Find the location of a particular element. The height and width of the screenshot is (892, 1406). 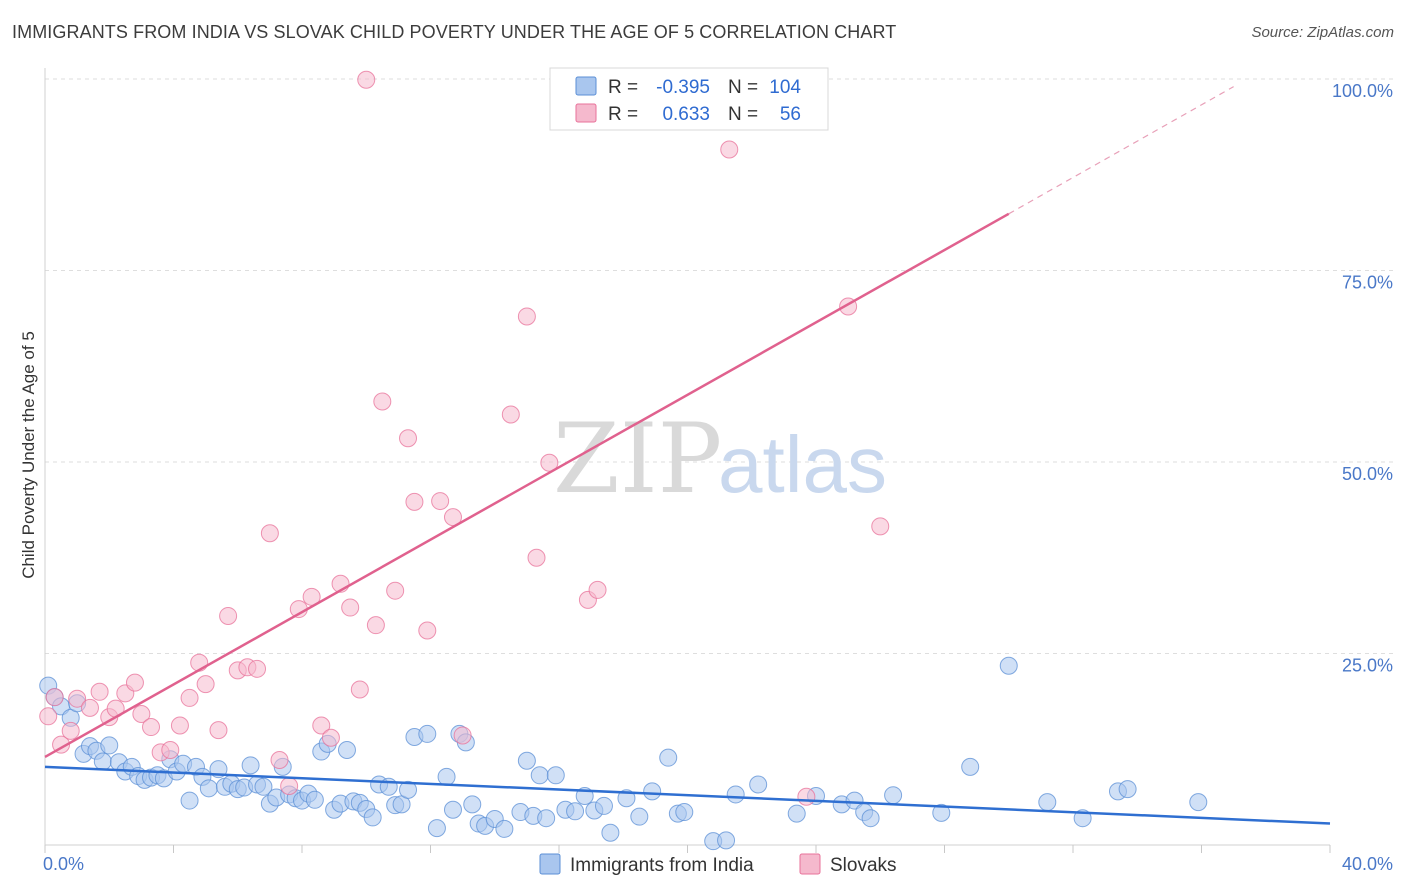

source-label: Source: ZipAtlas.com is located at coordinates (1322, 32).